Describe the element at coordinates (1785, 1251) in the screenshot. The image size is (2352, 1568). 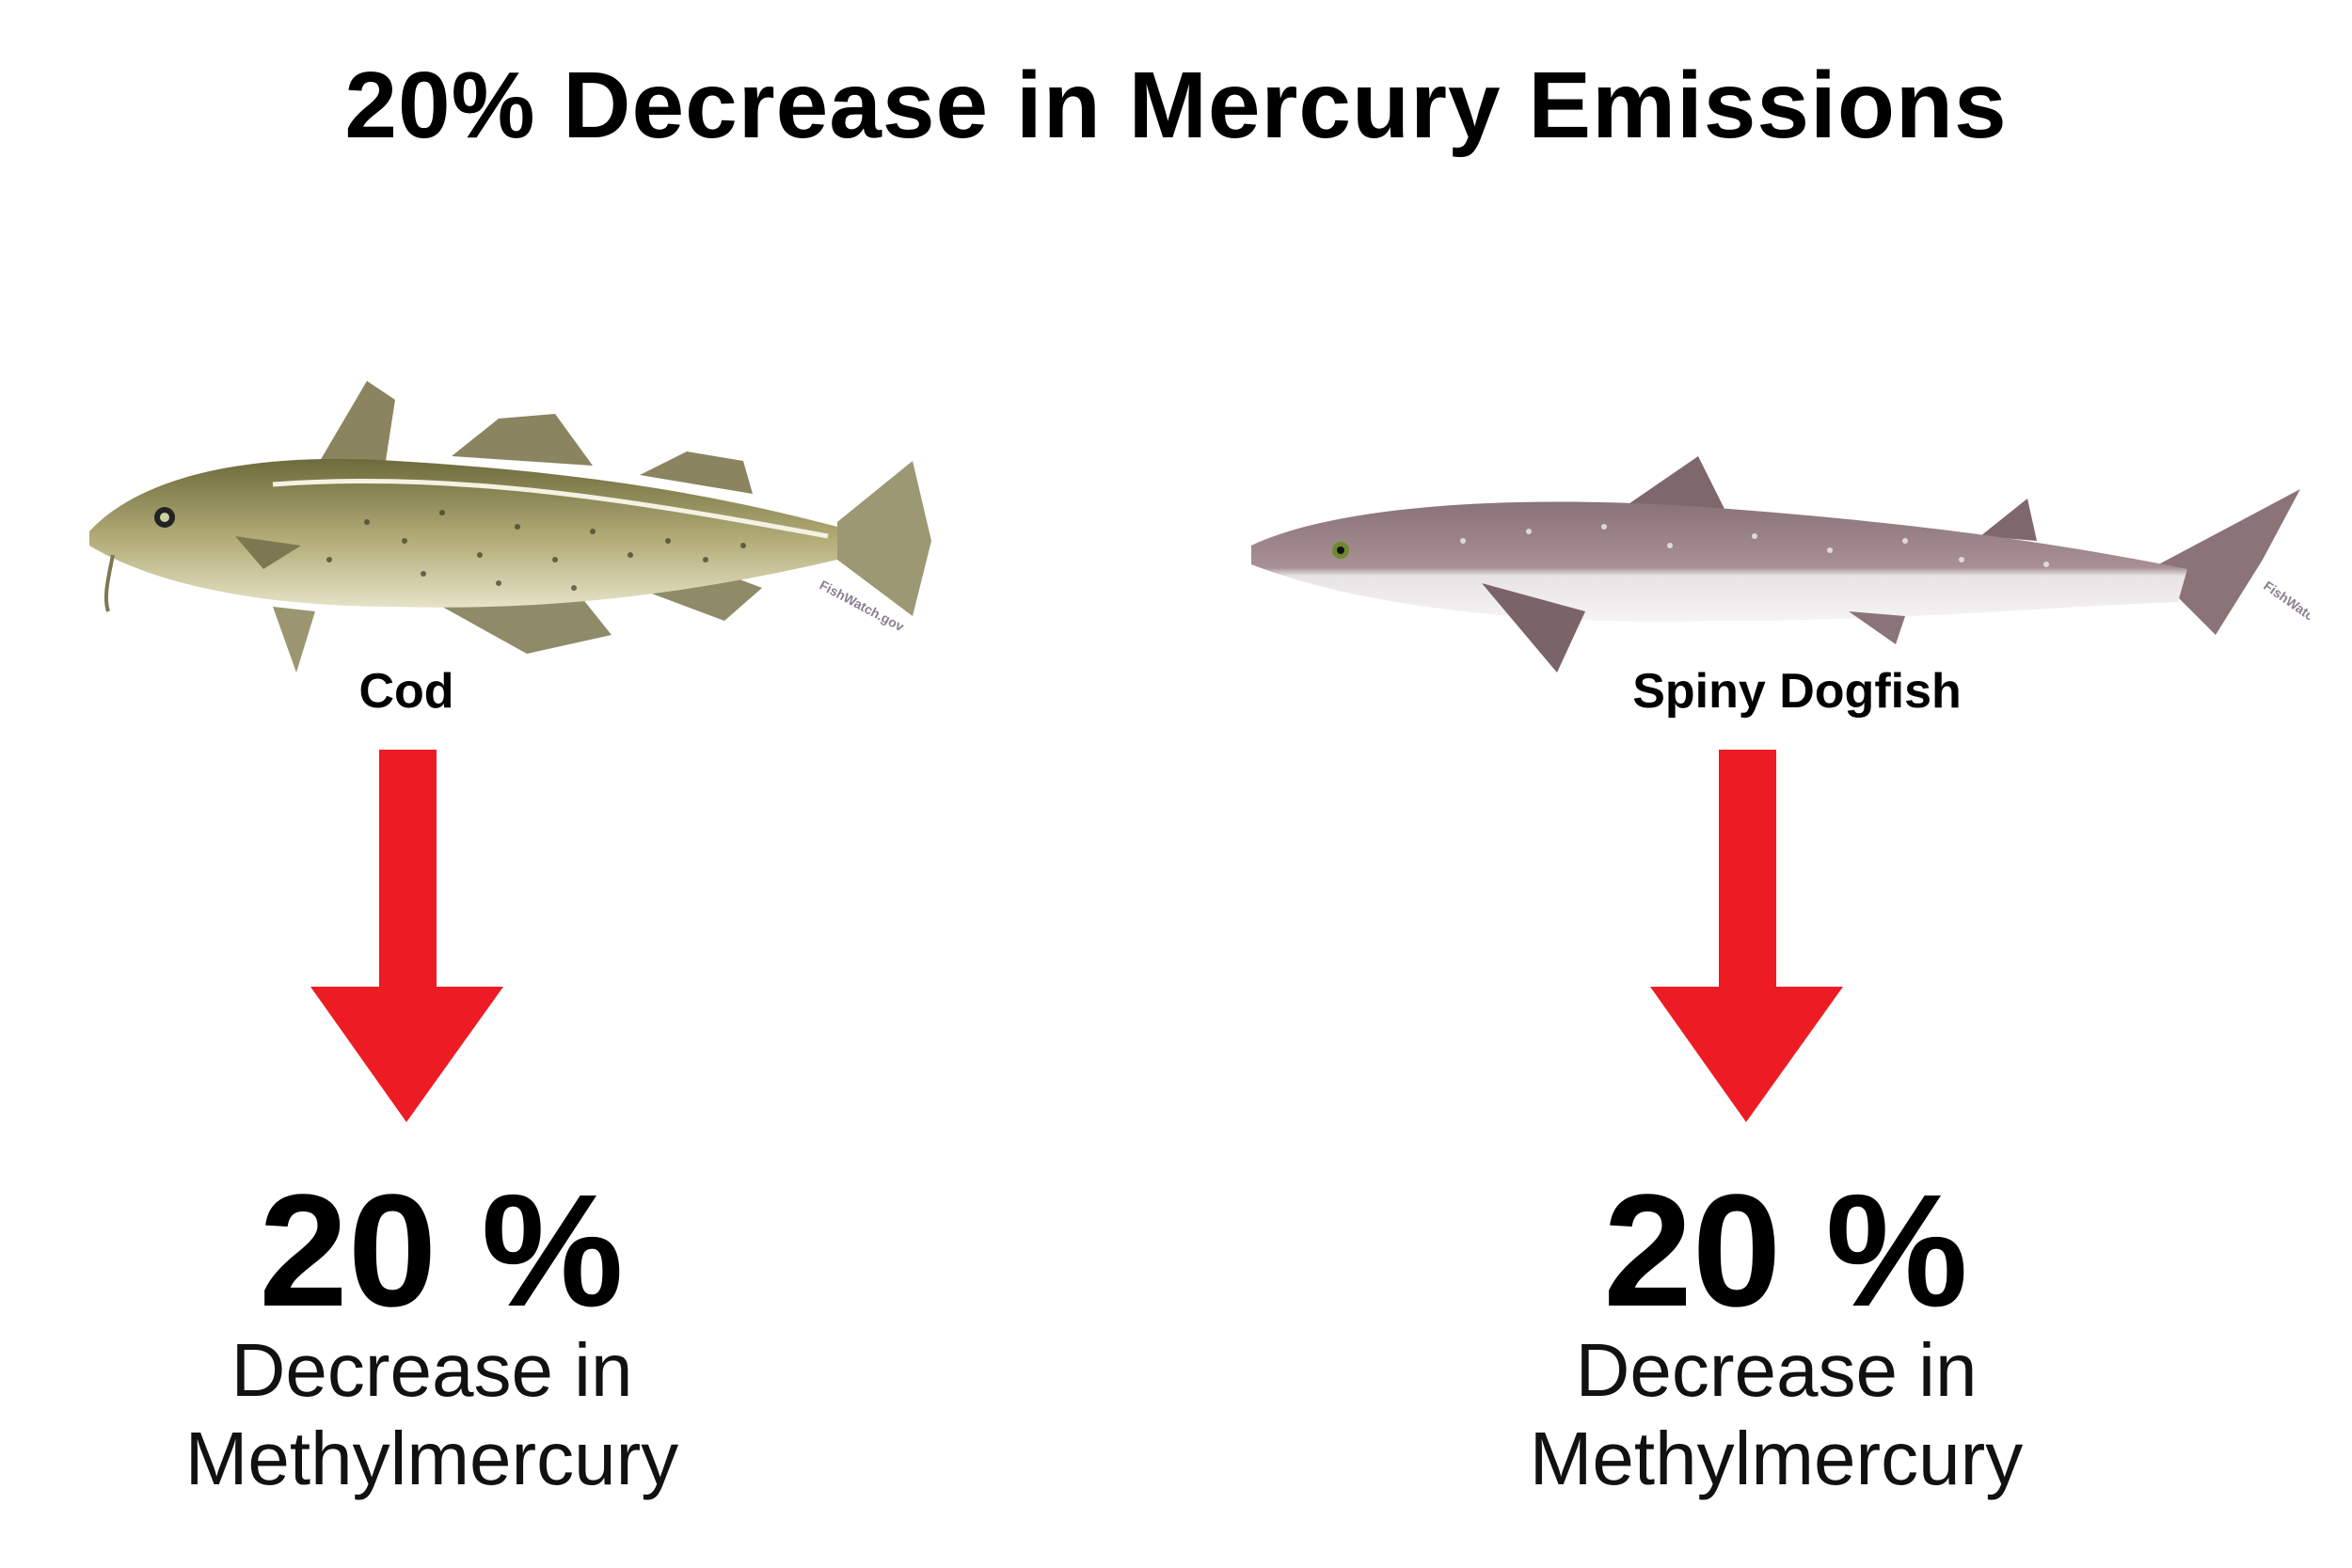
I see `percent-value-spiny-dogfish: 20 %` at that location.